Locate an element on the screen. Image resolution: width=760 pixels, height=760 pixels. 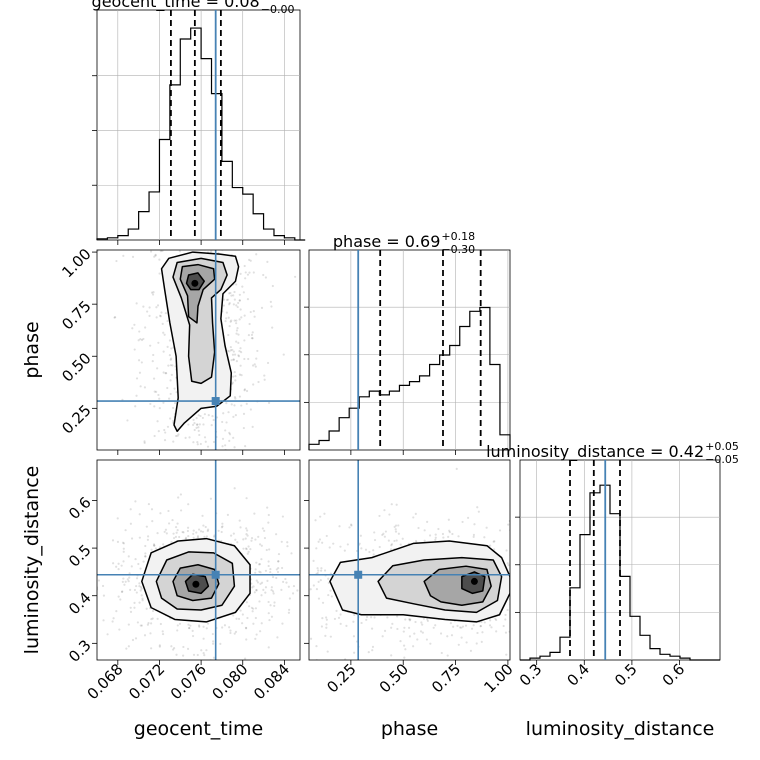
title-main: phase = 0.69 is located at coordinates (386, 241).